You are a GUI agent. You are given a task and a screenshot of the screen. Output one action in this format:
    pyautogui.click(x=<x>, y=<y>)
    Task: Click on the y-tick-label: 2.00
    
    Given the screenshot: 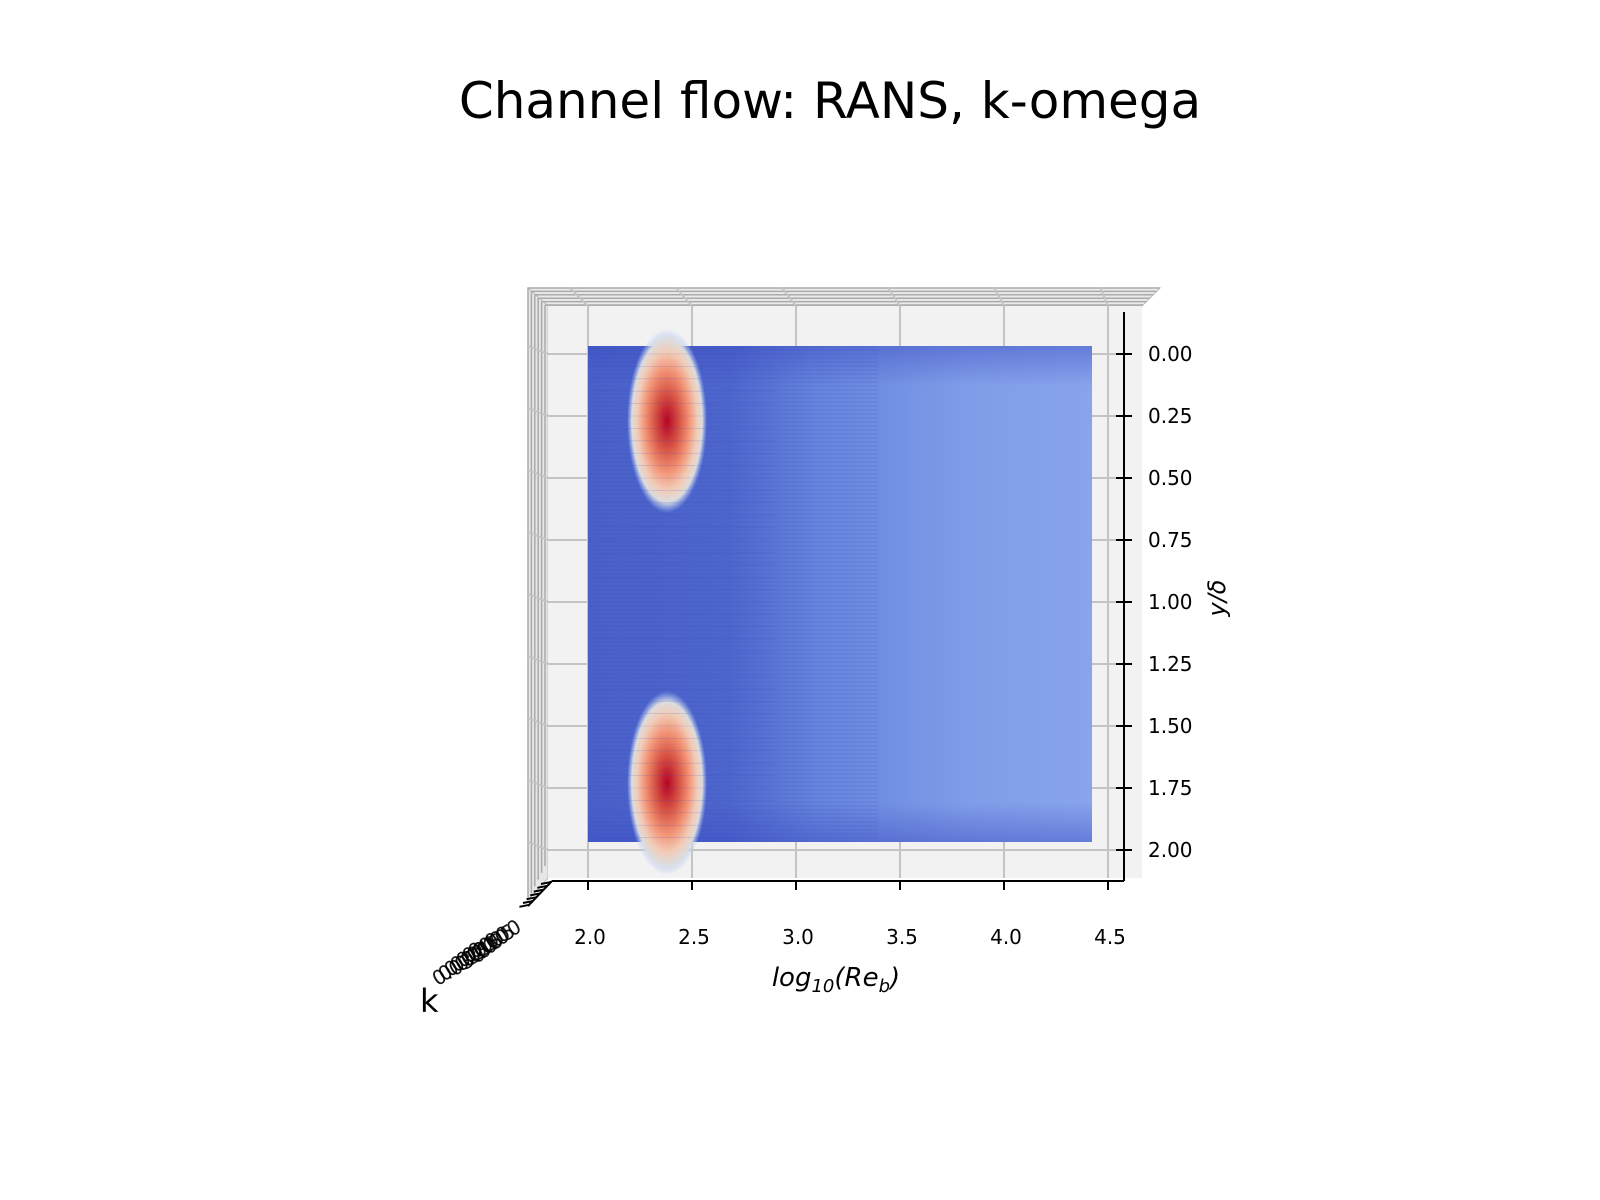 What is the action you would take?
    pyautogui.click(x=1170, y=850)
    